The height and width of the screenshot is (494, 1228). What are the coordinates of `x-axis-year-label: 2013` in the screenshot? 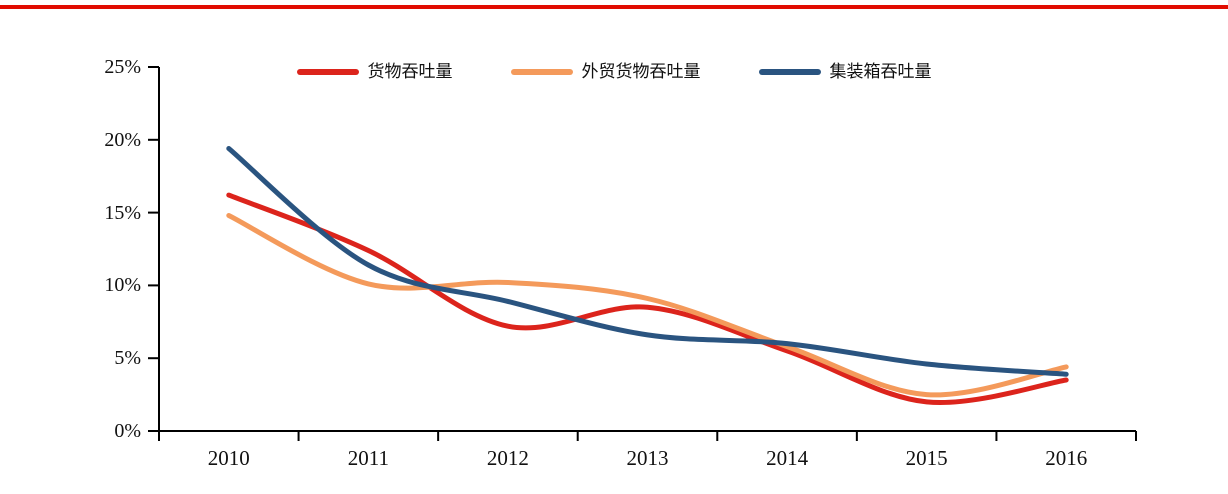 It's located at (647, 458).